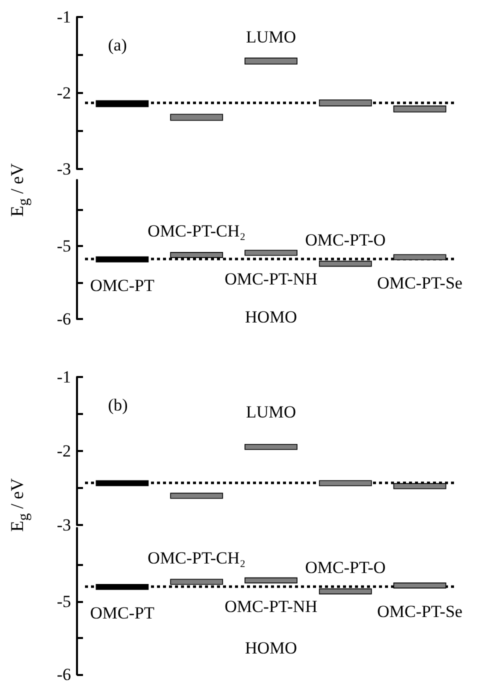  Describe the element at coordinates (117, 45) in the screenshot. I see `annotation: (a)` at that location.